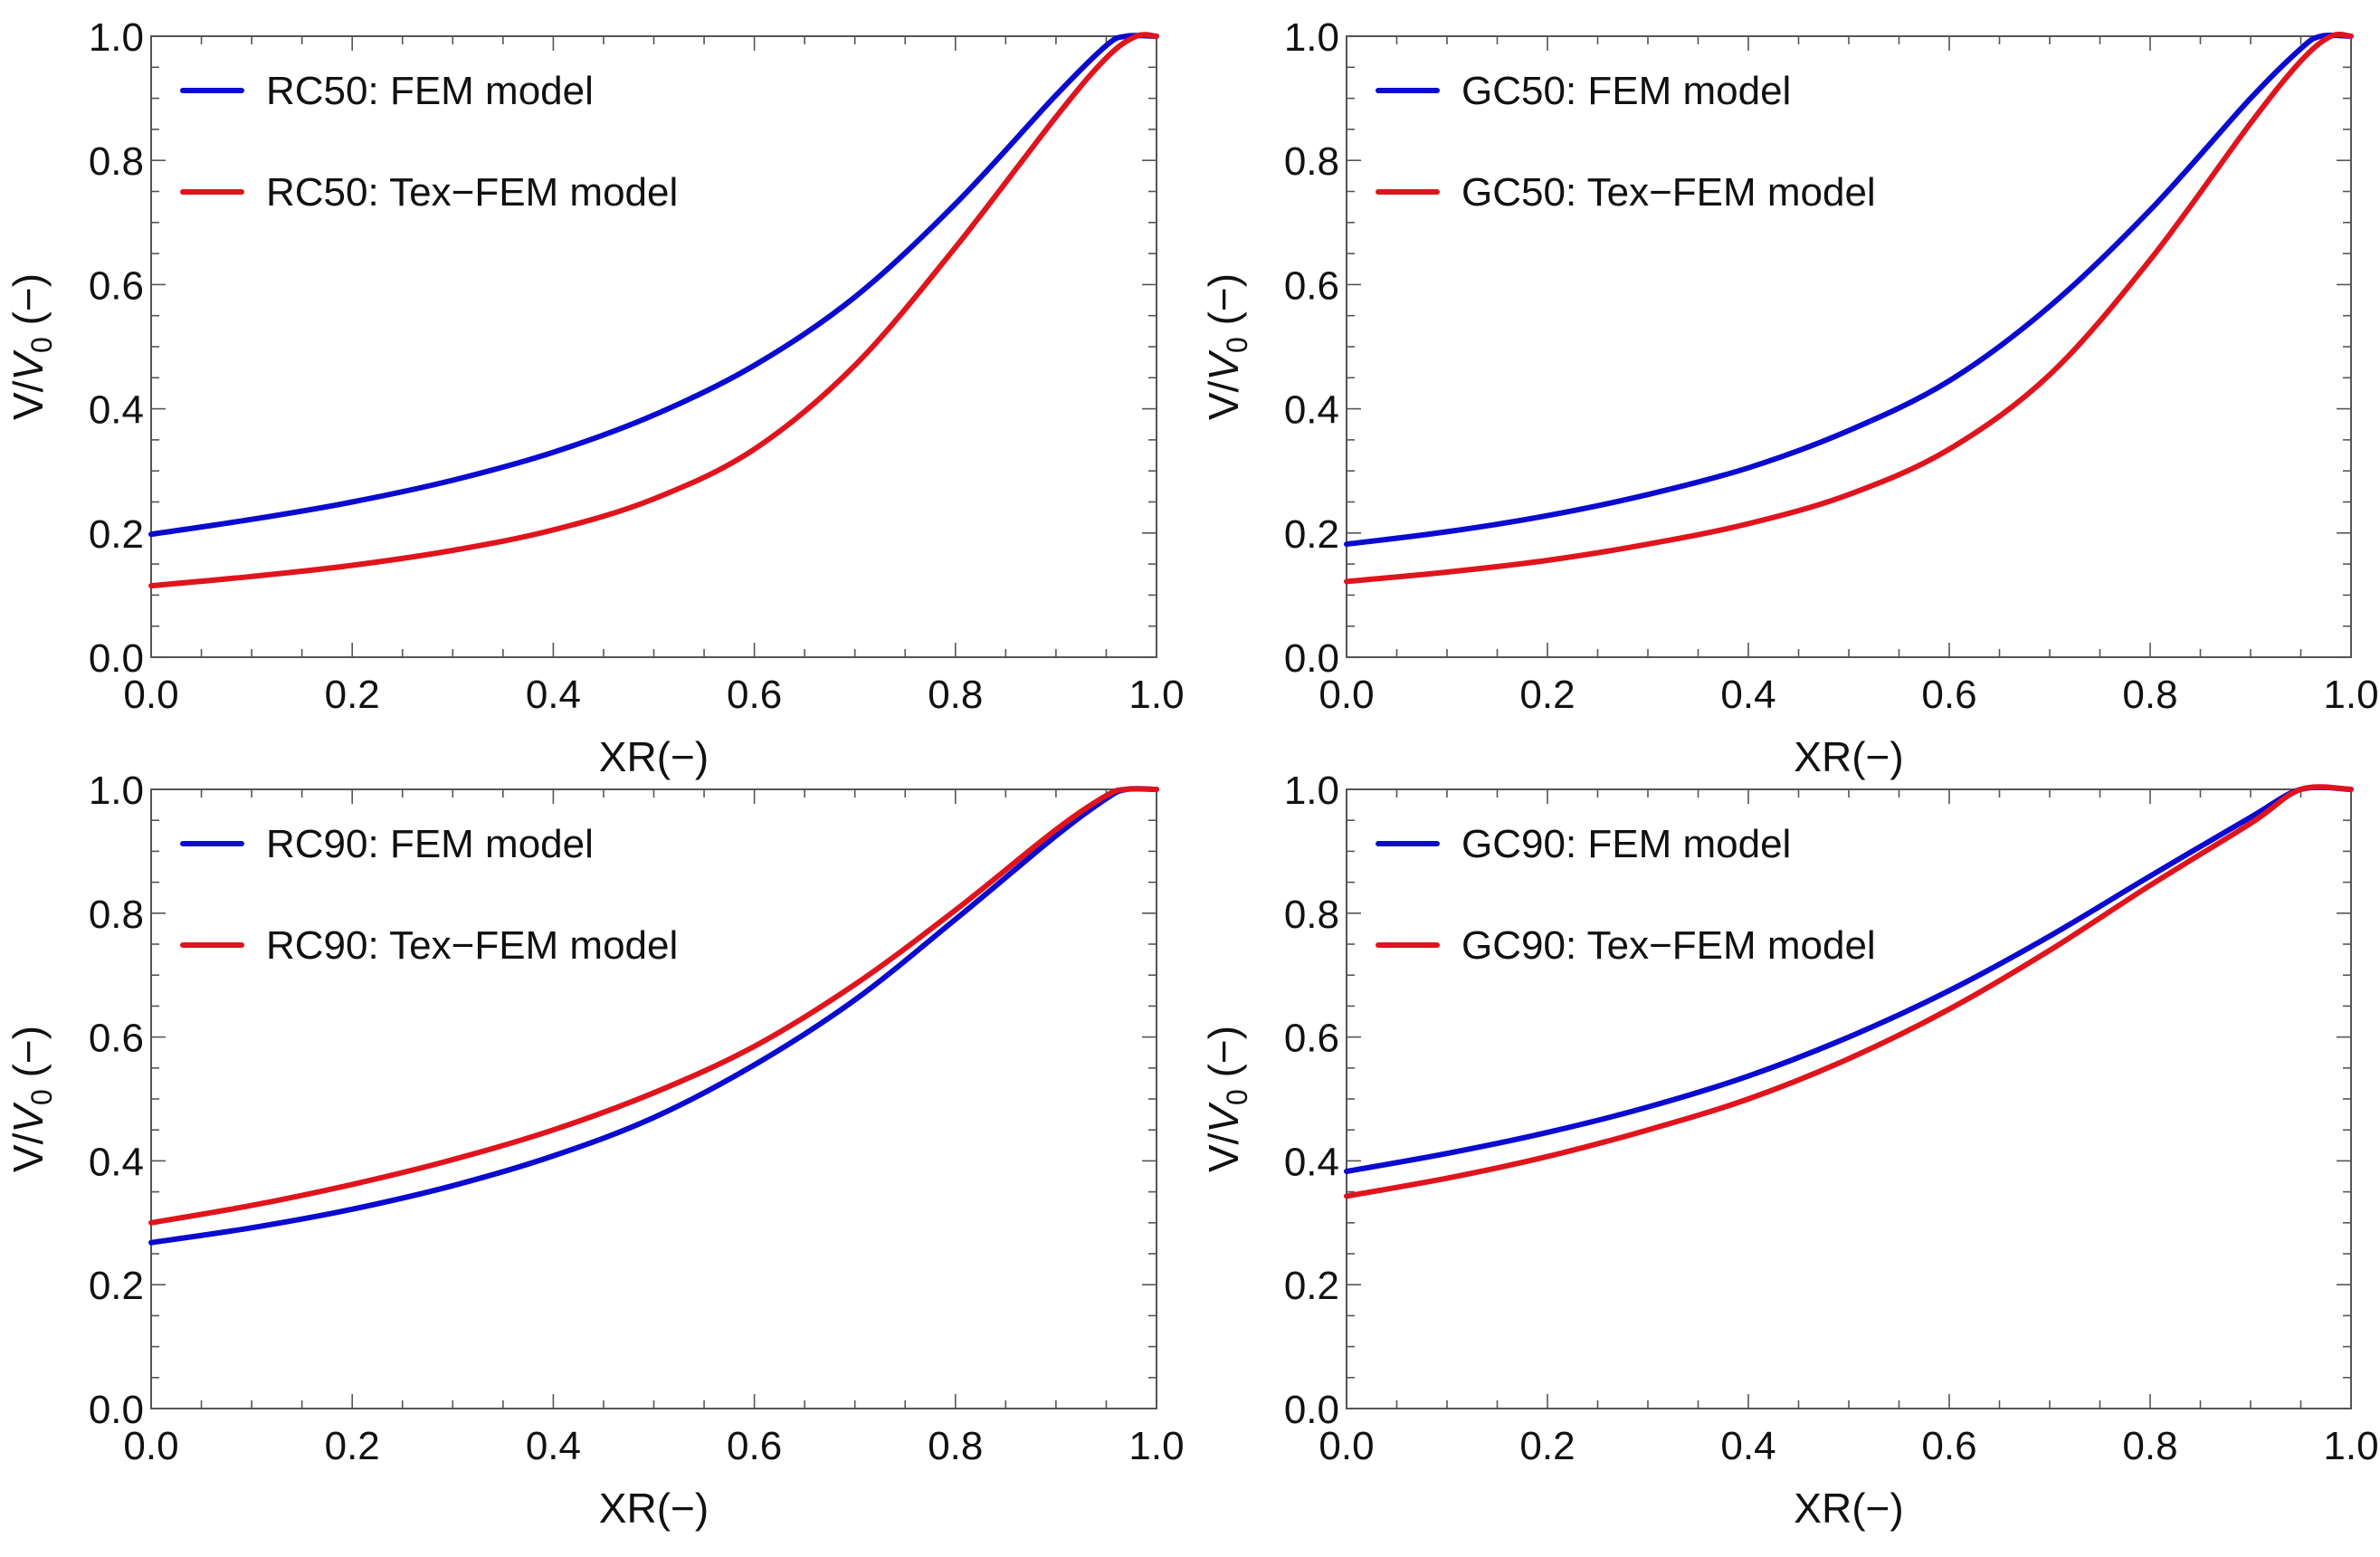 The height and width of the screenshot is (1557, 2380). I want to click on legend-entry: RC90: Tex−FEM model, so click(472, 945).